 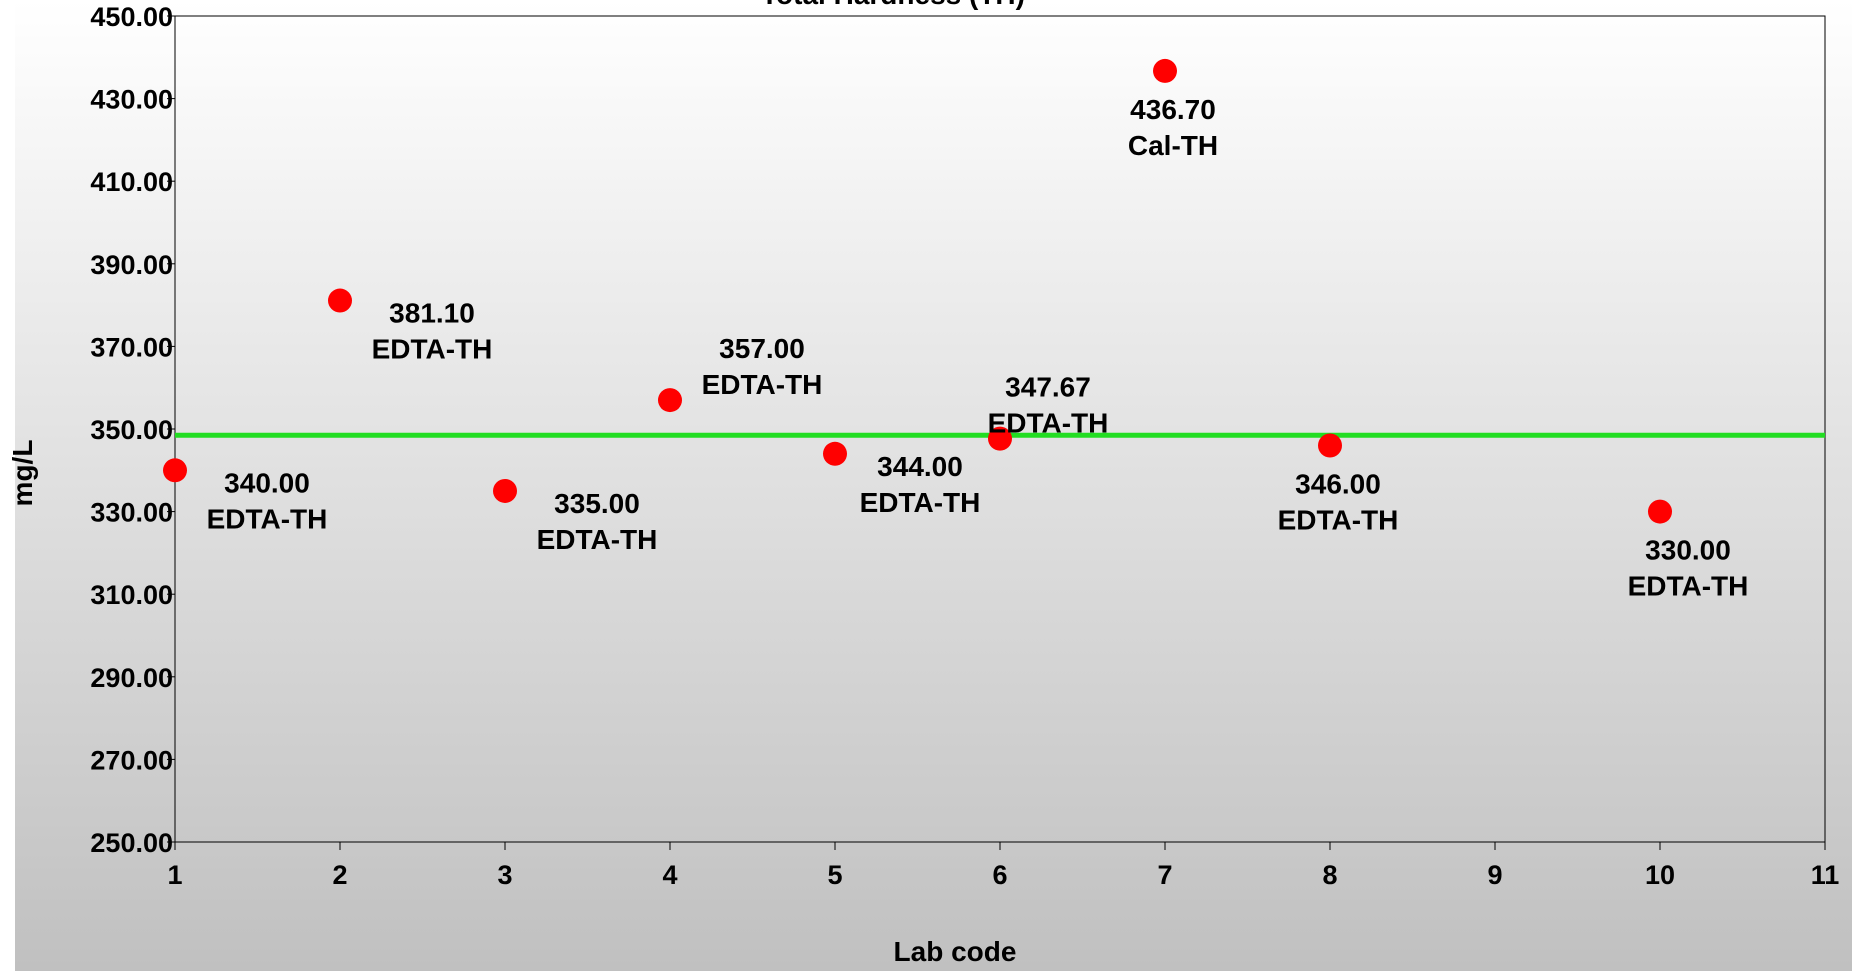 What do you see at coordinates (131, 182) in the screenshot?
I see `y-tick-label: 410.00` at bounding box center [131, 182].